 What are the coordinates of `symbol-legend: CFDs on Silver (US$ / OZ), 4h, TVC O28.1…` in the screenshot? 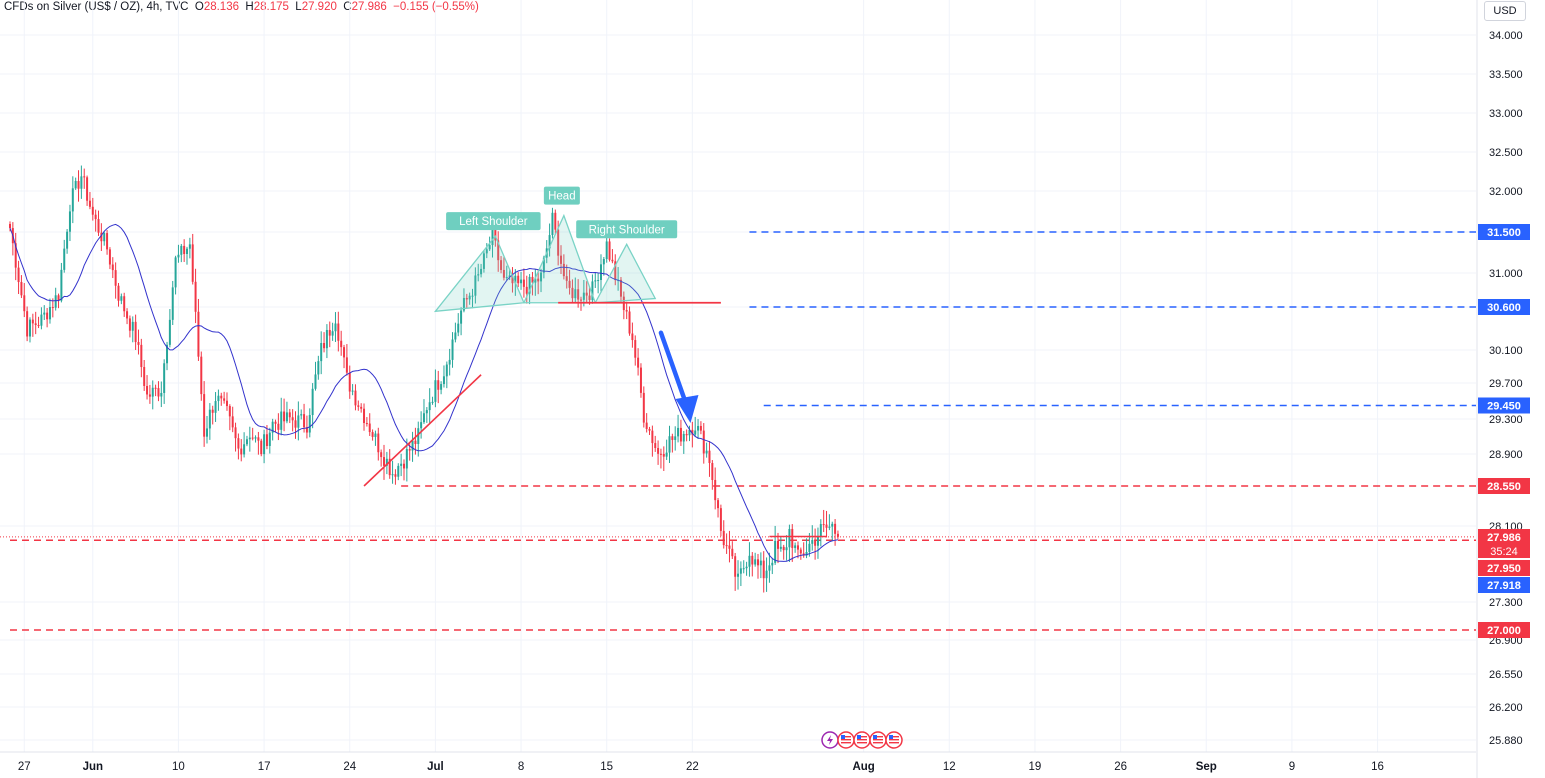 It's located at (241, 7).